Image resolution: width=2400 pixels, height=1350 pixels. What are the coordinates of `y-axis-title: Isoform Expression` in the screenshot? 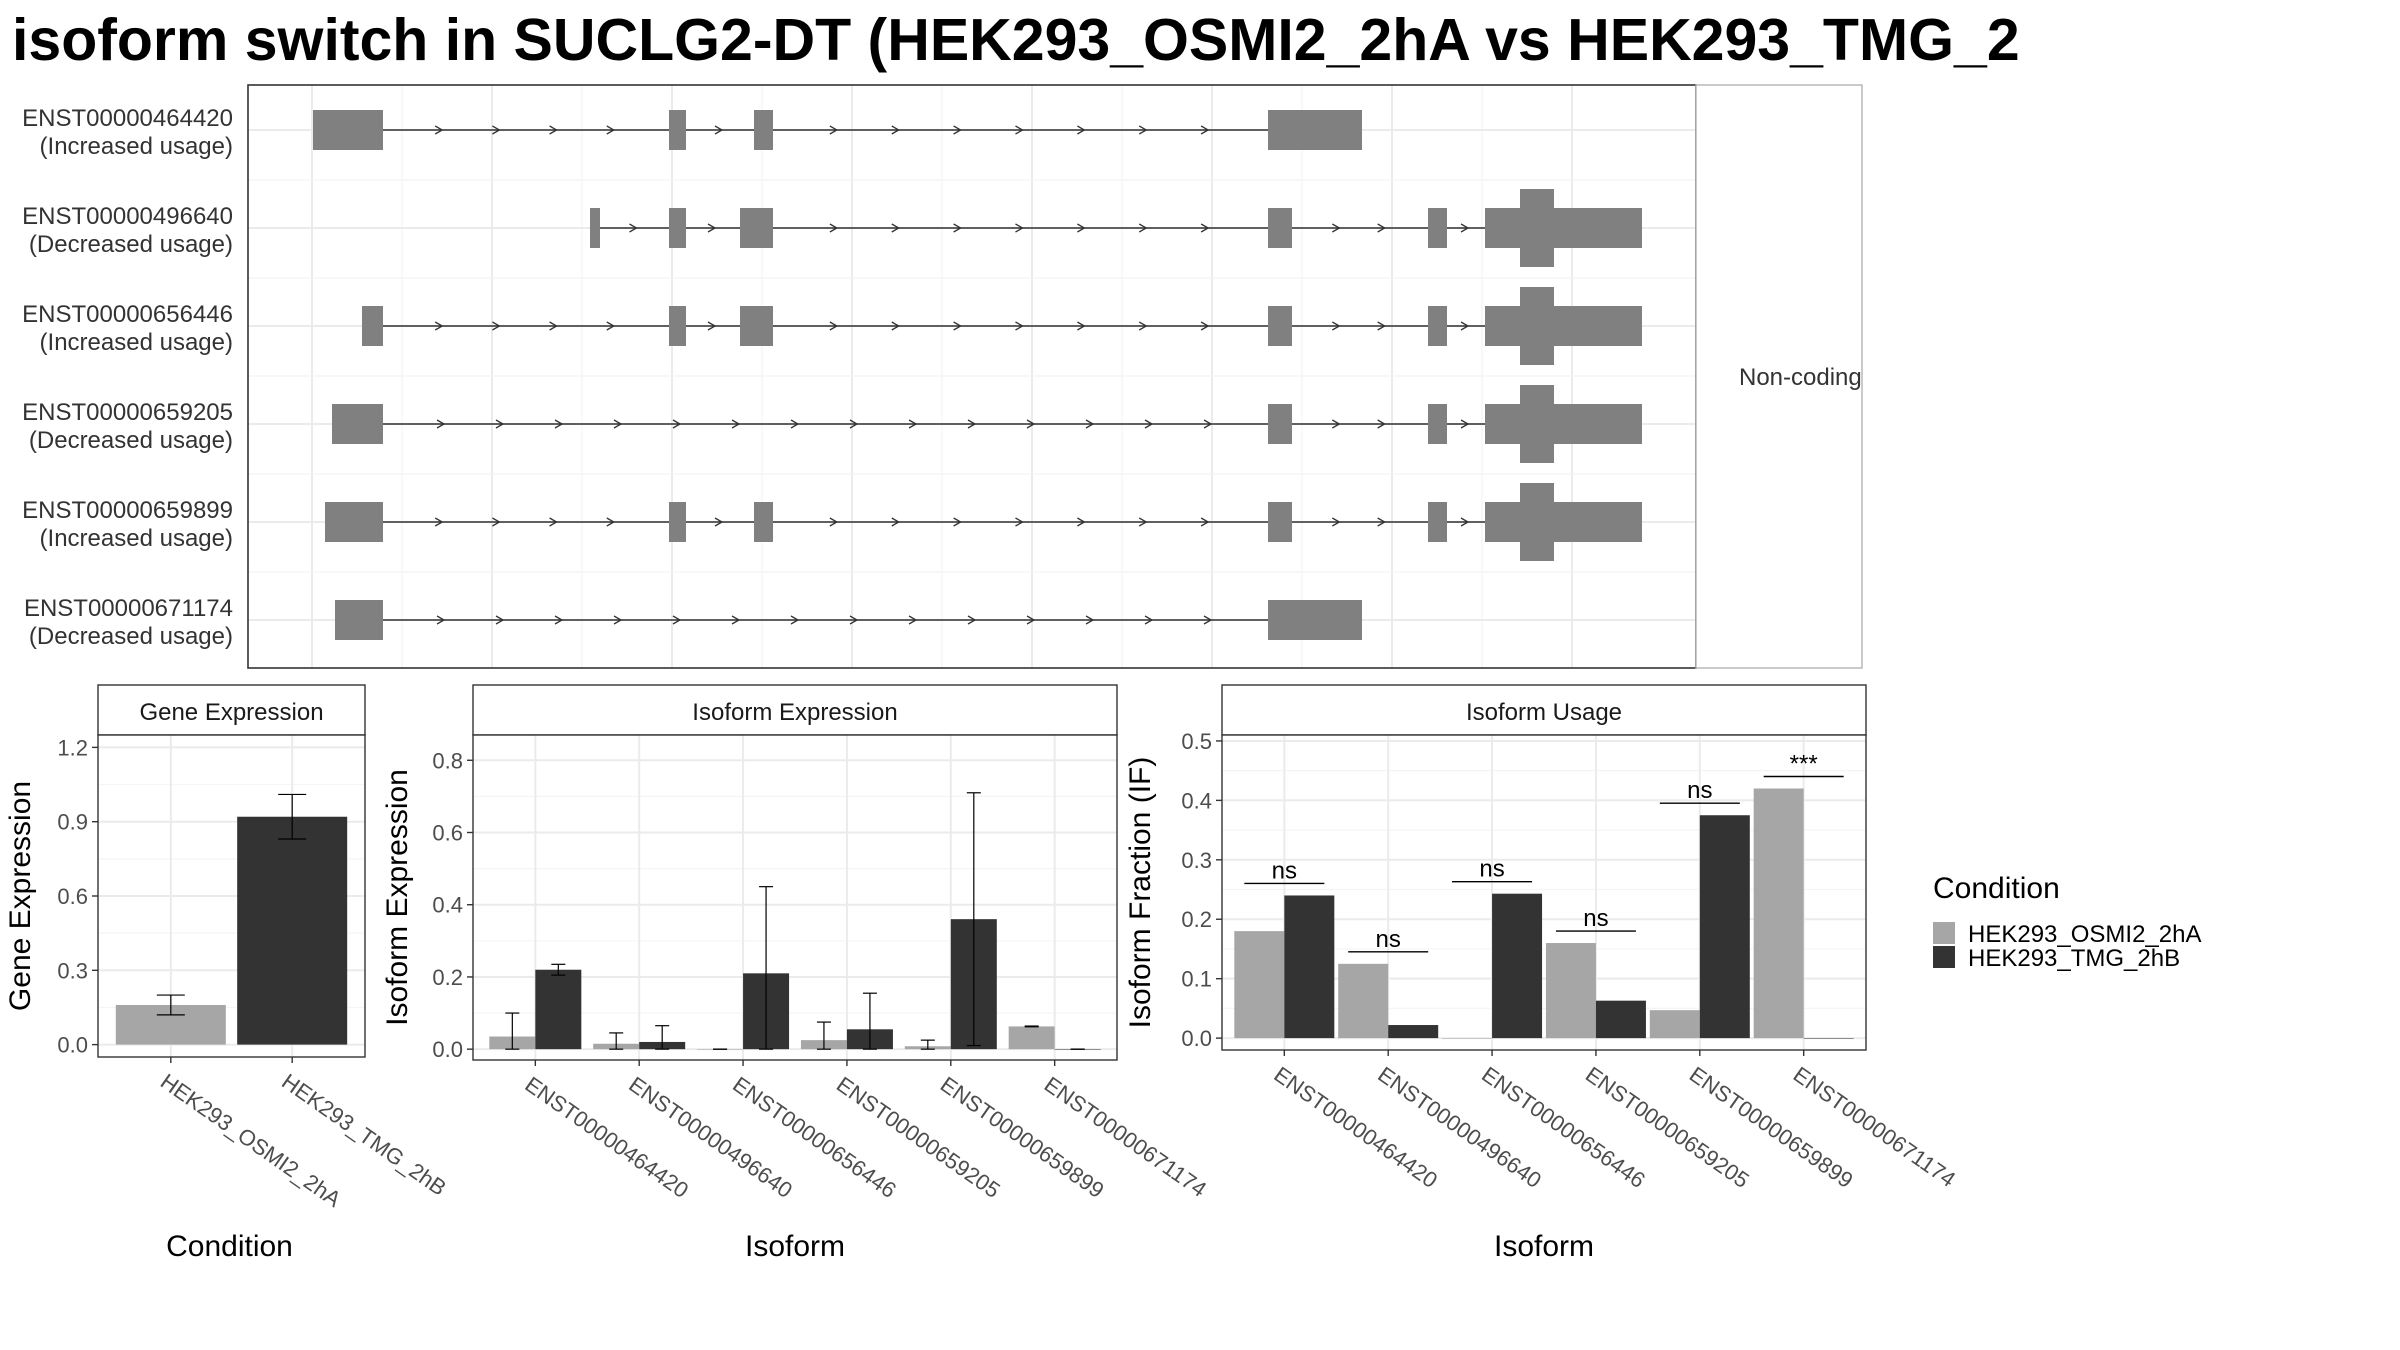 It's located at (397, 897).